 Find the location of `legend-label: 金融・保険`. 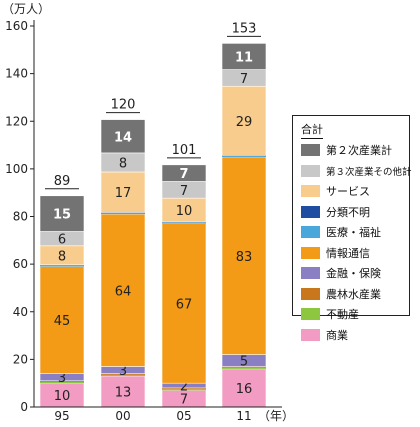

legend-label: 金融・保険 is located at coordinates (353, 274).